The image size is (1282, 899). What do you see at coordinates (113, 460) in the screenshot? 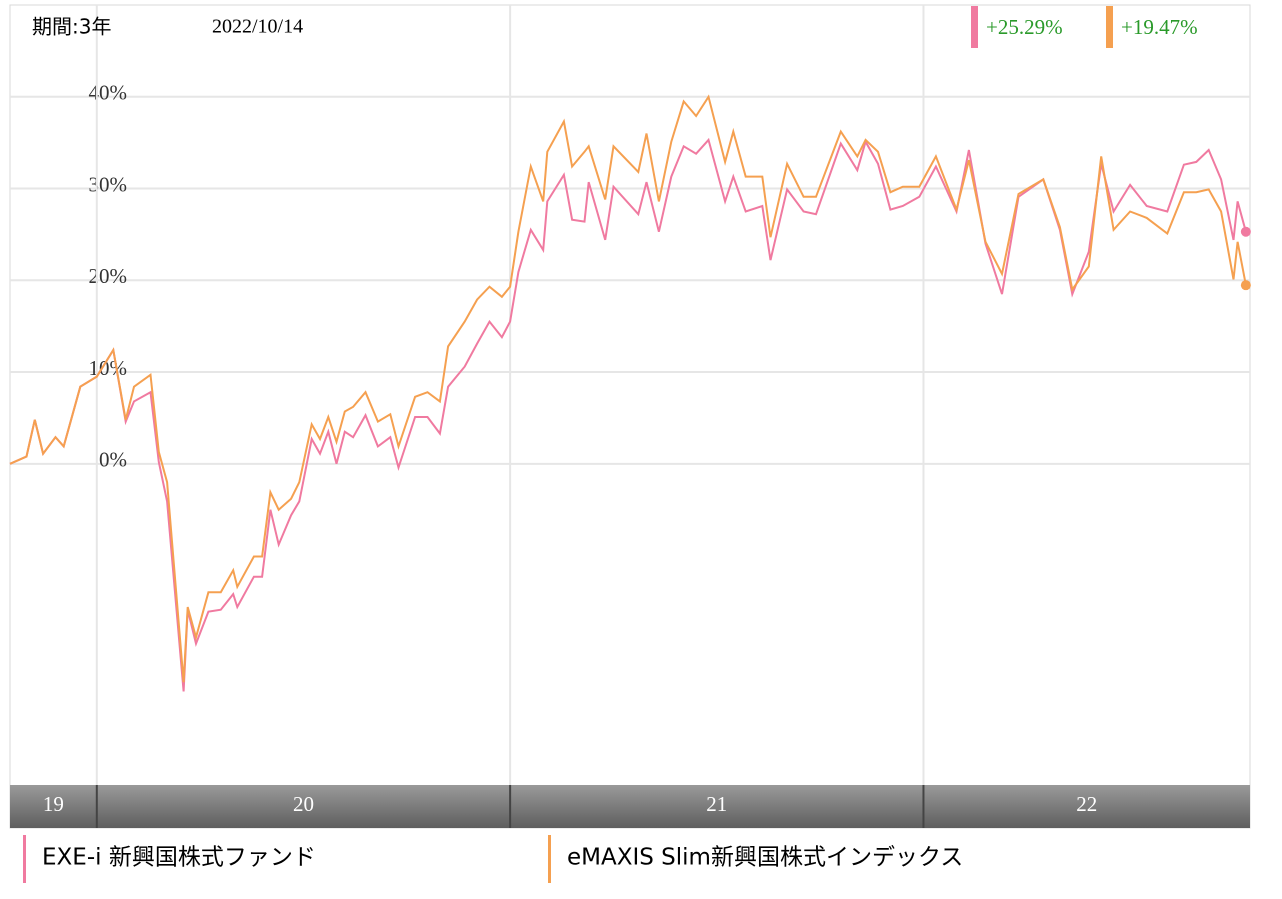
I see `y-tick-label: 0%` at bounding box center [113, 460].